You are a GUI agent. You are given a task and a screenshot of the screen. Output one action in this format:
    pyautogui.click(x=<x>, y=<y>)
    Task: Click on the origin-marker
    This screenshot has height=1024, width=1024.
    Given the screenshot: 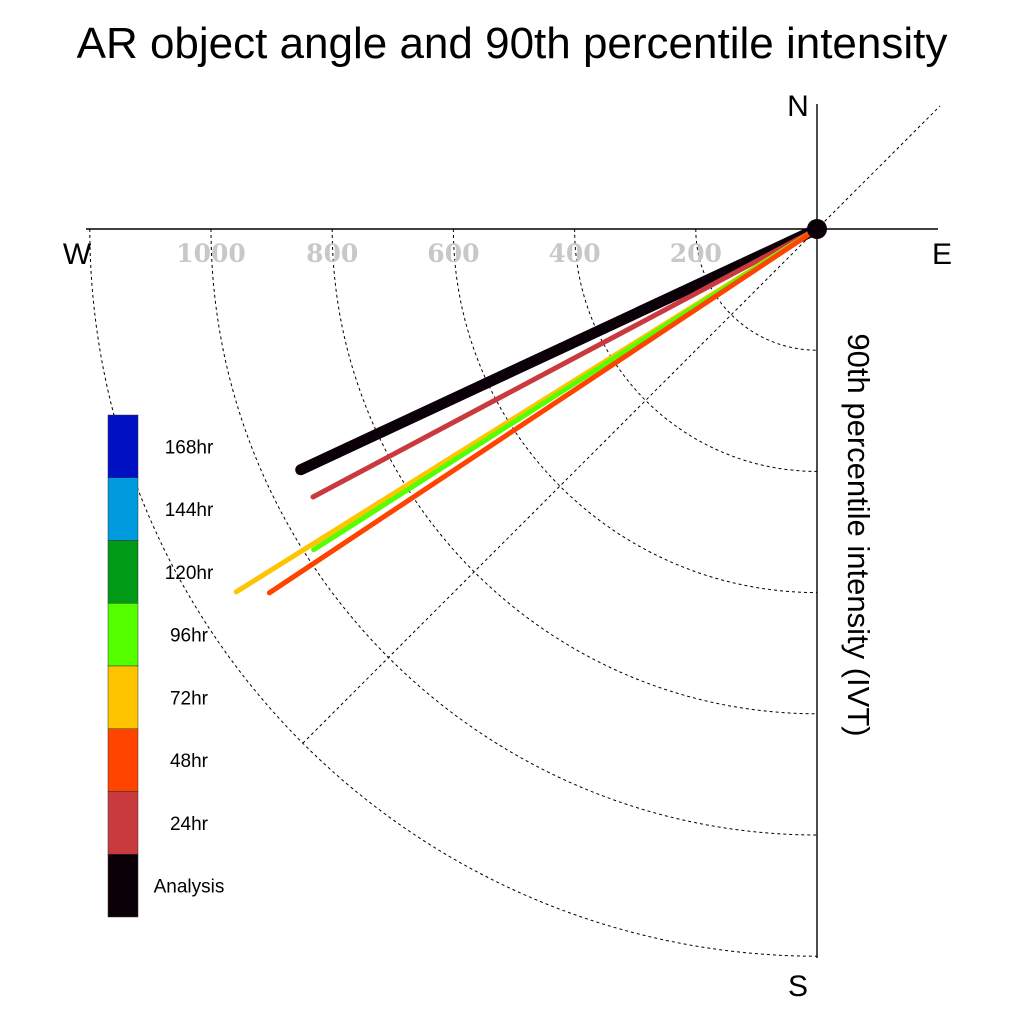 What is the action you would take?
    pyautogui.click(x=817, y=229)
    